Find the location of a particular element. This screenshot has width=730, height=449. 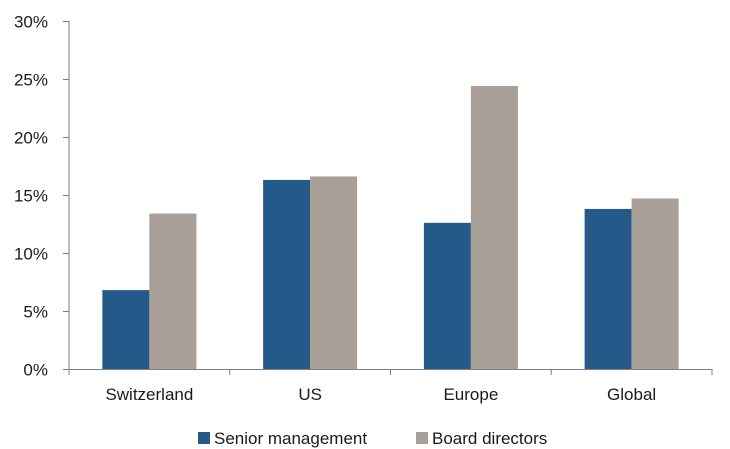

y-tick-label: 10% is located at coordinates (31, 254).